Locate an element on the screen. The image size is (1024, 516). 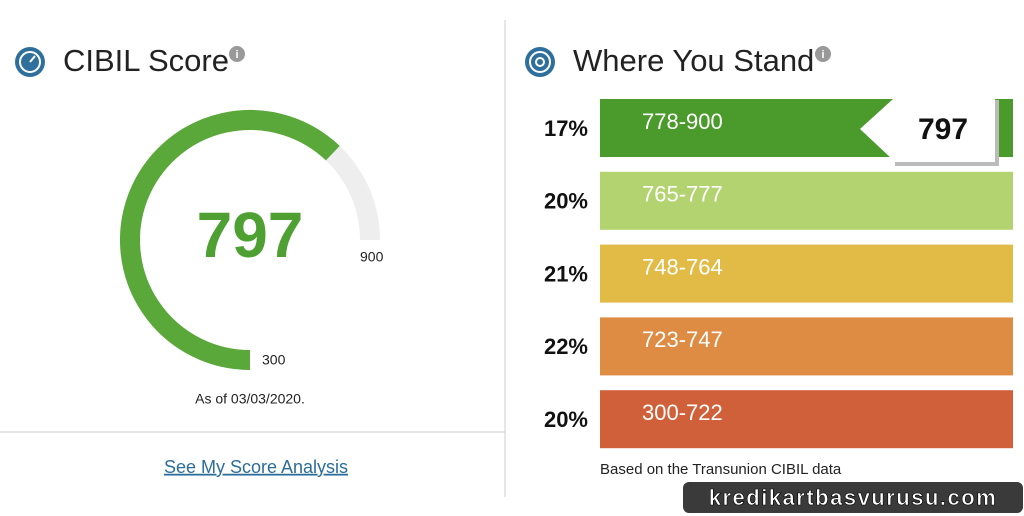
watermark: kredikartbasvurusu.com is located at coordinates (853, 497).